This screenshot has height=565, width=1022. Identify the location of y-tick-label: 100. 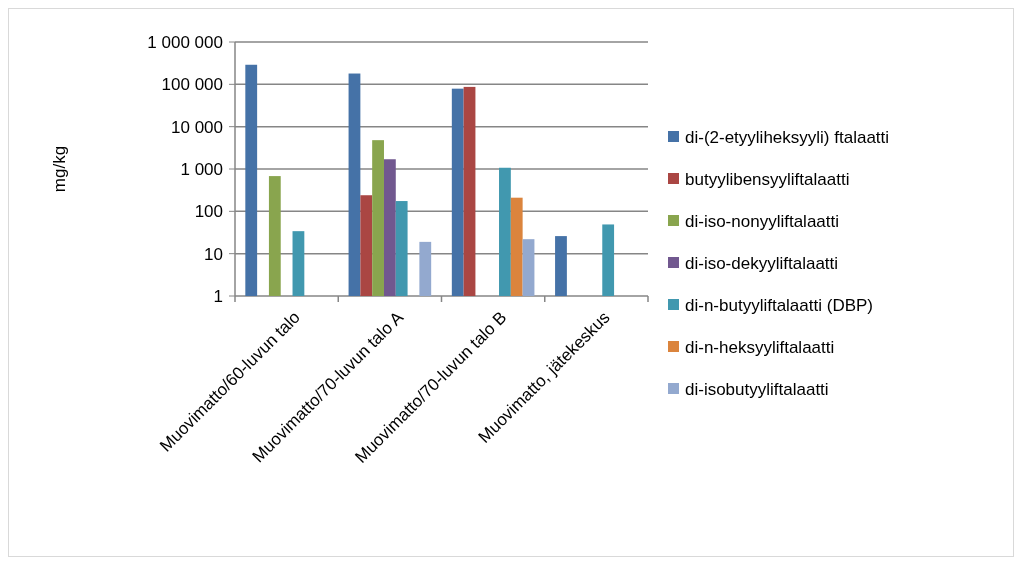
(208, 212).